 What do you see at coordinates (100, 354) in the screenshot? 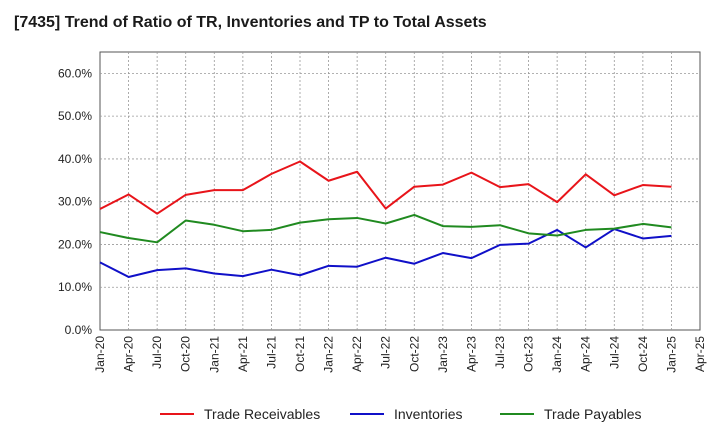
I see `x-tick-label: Jan-20` at bounding box center [100, 354].